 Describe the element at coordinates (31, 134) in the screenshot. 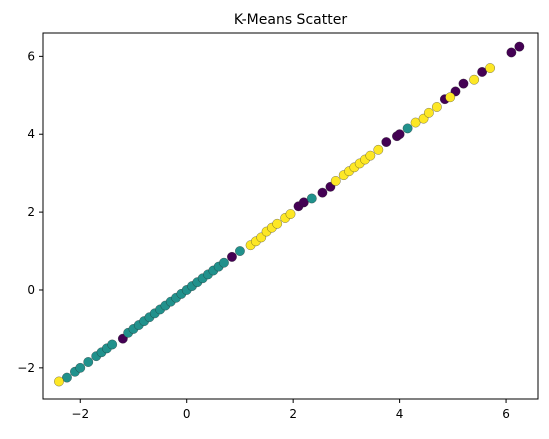

I see `y-tick-label: 4` at that location.